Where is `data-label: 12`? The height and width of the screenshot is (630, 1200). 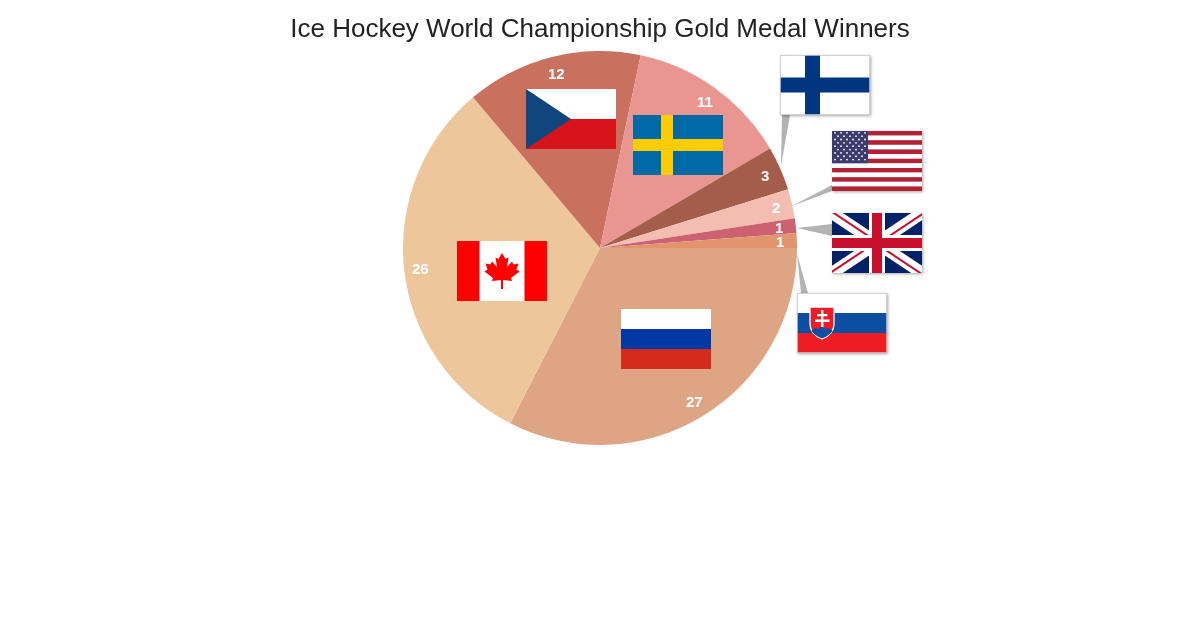
data-label: 12 is located at coordinates (556, 73).